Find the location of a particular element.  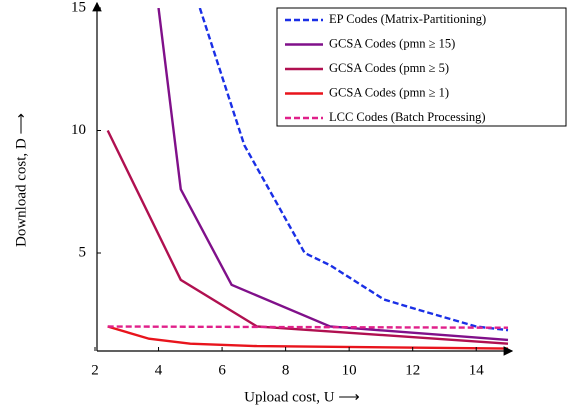

x-tick-label: 6 is located at coordinates (222, 370).